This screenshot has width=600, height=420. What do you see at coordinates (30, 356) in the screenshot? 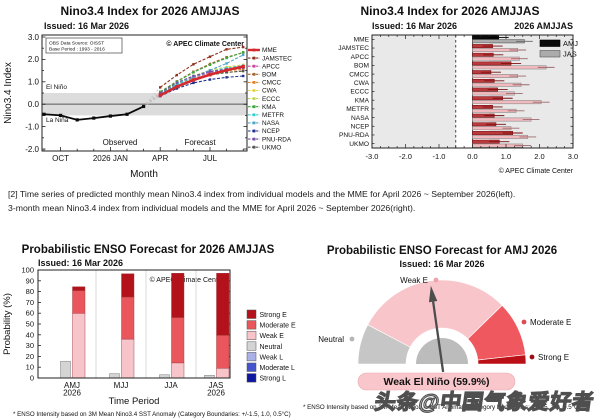
I see `y-tick-label: 20` at bounding box center [30, 356].